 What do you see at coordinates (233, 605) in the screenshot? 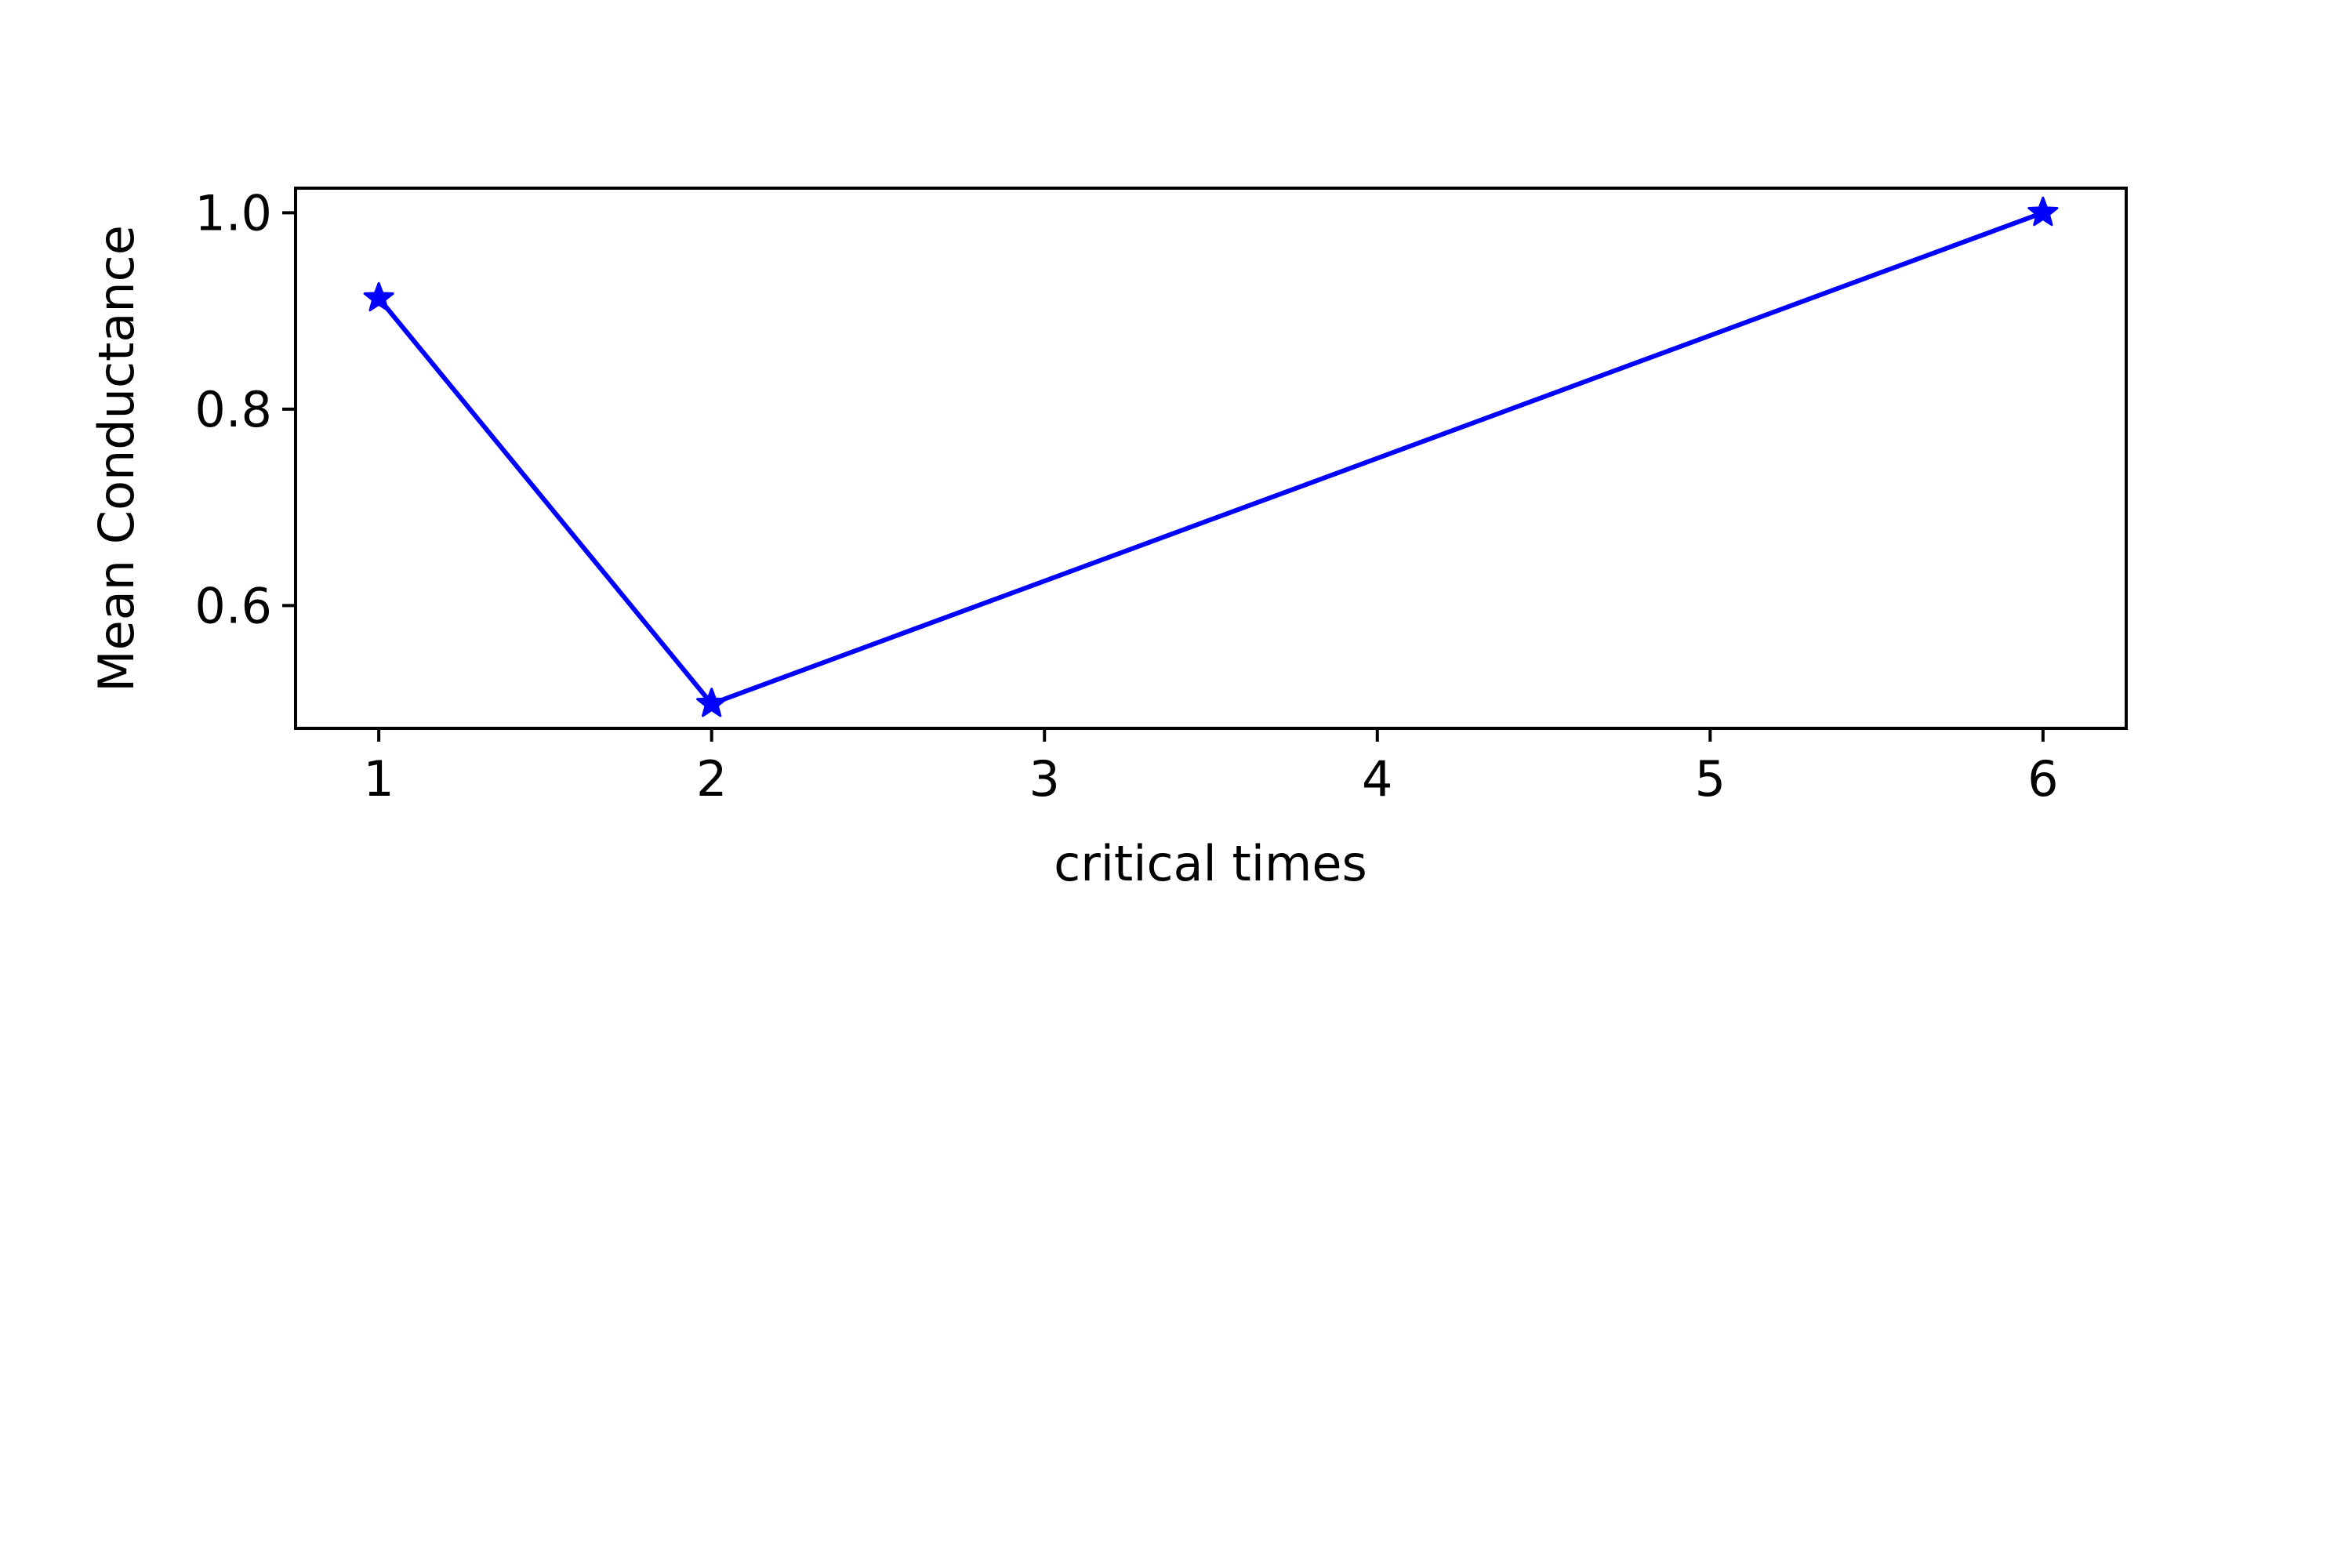
I see `y-tick-label: 0.6` at bounding box center [233, 605].